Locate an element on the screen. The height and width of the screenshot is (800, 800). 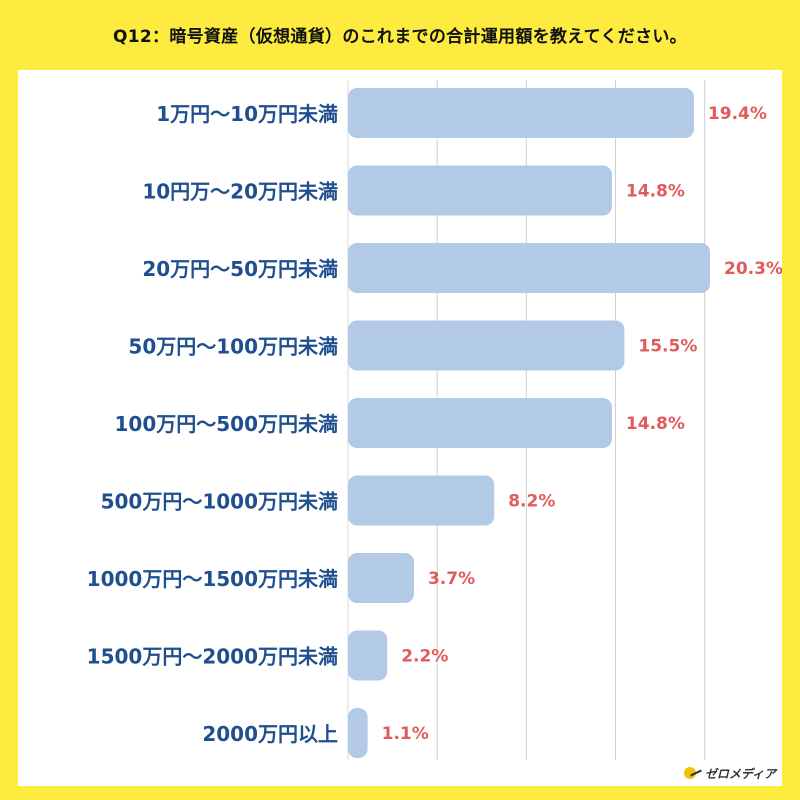
category-label: 500万円〜1000万円未満 is located at coordinates (219, 502).